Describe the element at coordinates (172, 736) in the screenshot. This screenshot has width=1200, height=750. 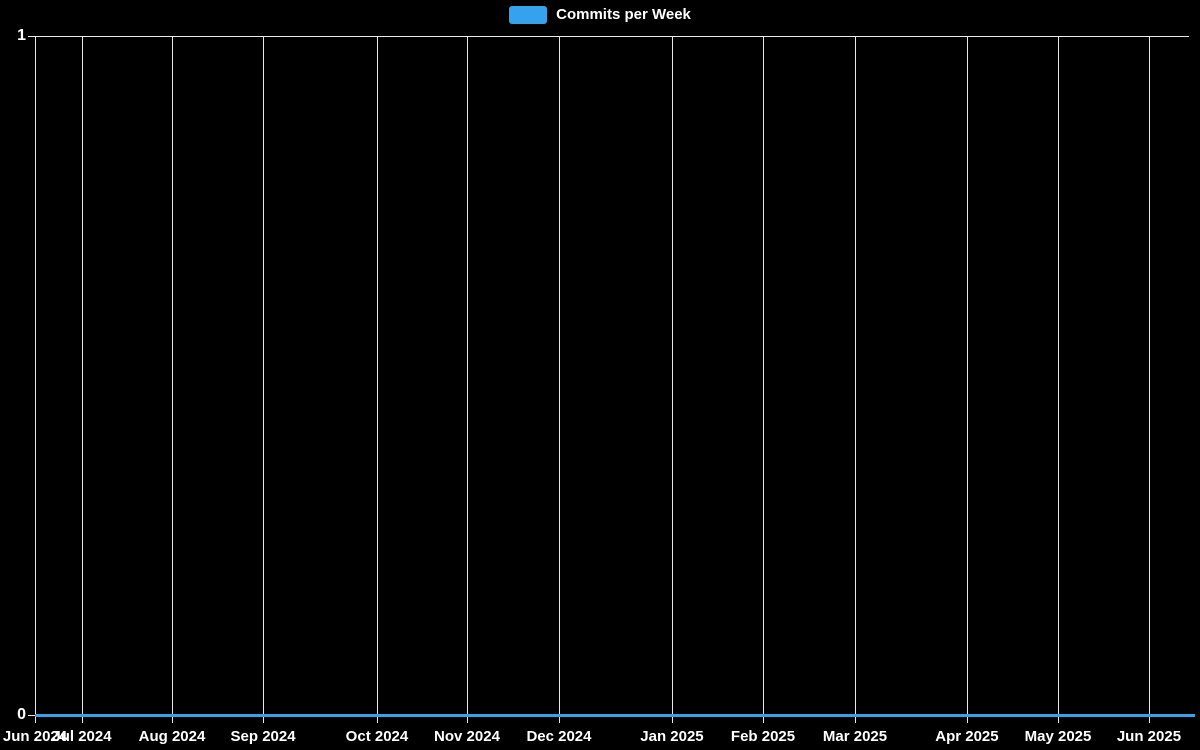
I see `x-axis-tick-label: Aug 2024` at that location.